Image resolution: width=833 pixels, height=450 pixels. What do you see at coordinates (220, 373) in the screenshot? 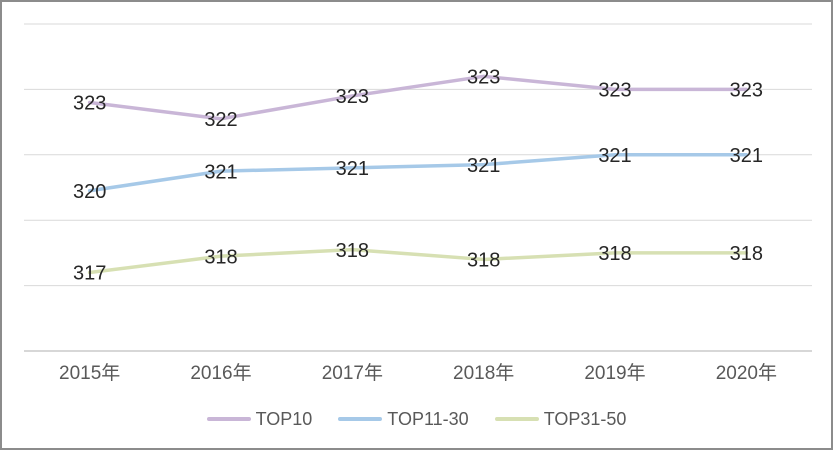
I see `x-axis-label: 2016年` at bounding box center [220, 373].